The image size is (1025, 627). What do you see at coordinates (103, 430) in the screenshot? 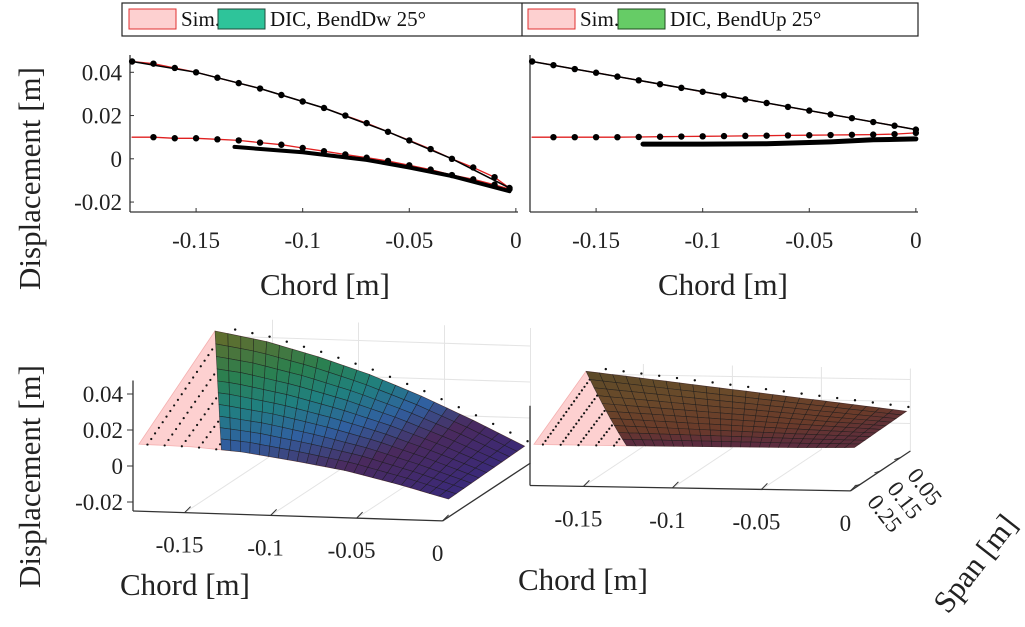
I see `z-tick-label: 0.02` at bounding box center [103, 430].